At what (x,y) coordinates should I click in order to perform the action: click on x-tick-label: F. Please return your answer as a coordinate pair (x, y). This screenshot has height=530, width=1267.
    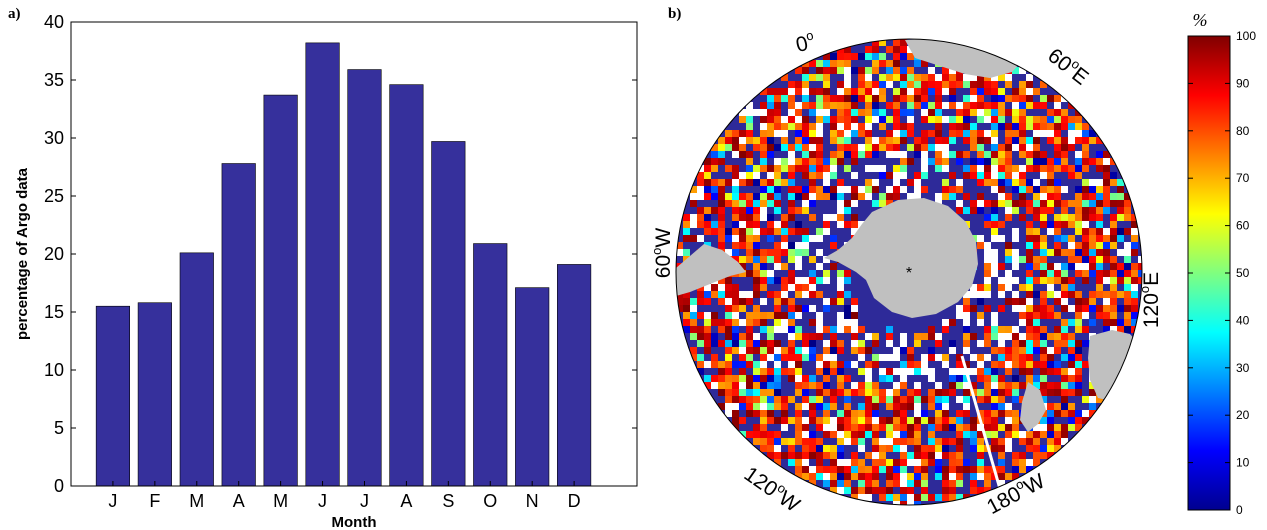
    Looking at the image, I should click on (154, 501).